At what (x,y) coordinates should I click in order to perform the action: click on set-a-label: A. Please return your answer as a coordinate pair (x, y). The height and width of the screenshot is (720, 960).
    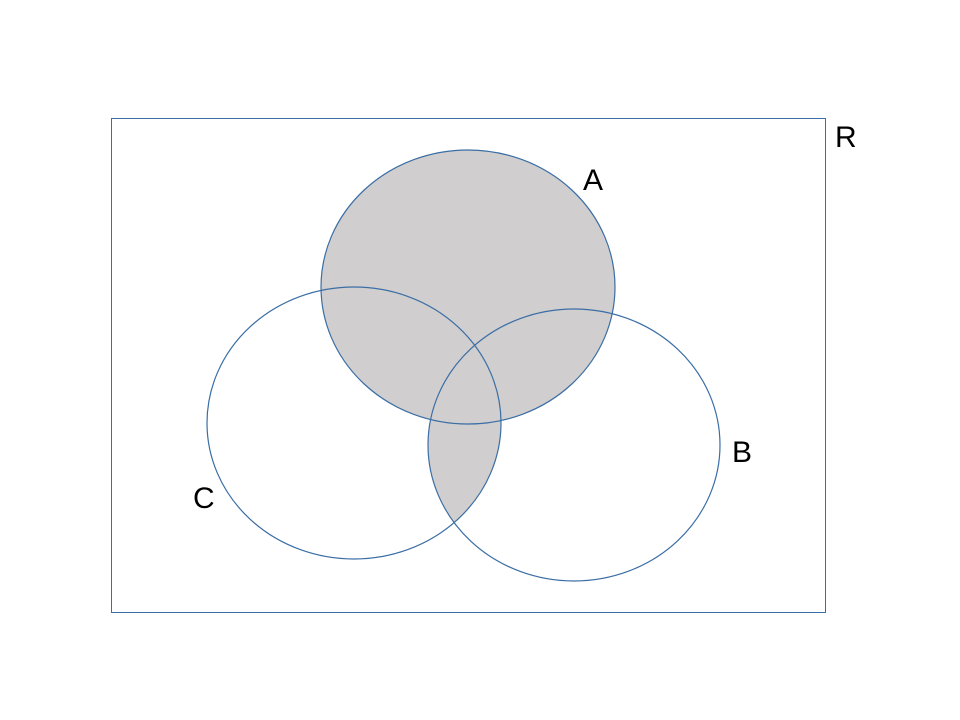
    Looking at the image, I should click on (593, 180).